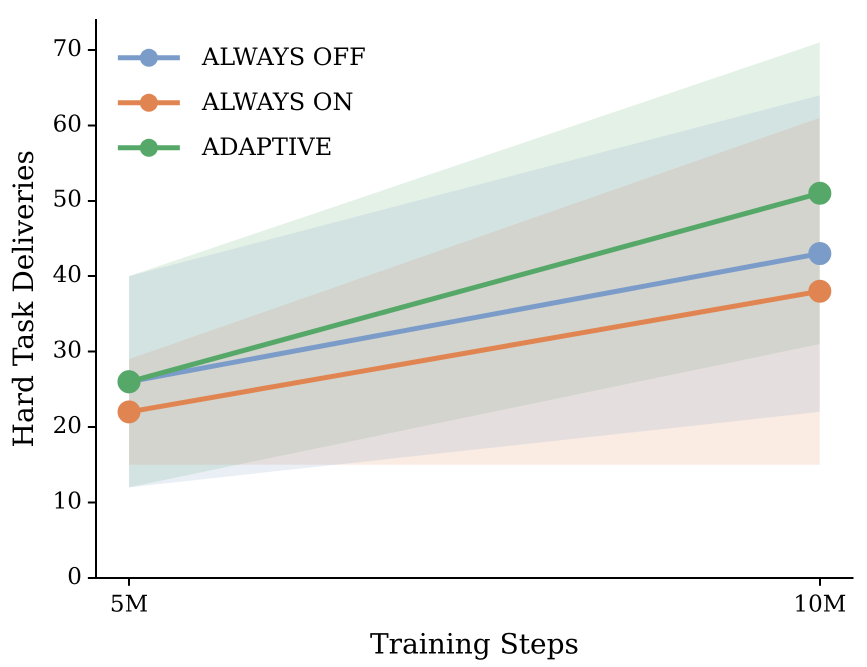  Describe the element at coordinates (67, 124) in the screenshot. I see `y-tick-label: 60` at that location.